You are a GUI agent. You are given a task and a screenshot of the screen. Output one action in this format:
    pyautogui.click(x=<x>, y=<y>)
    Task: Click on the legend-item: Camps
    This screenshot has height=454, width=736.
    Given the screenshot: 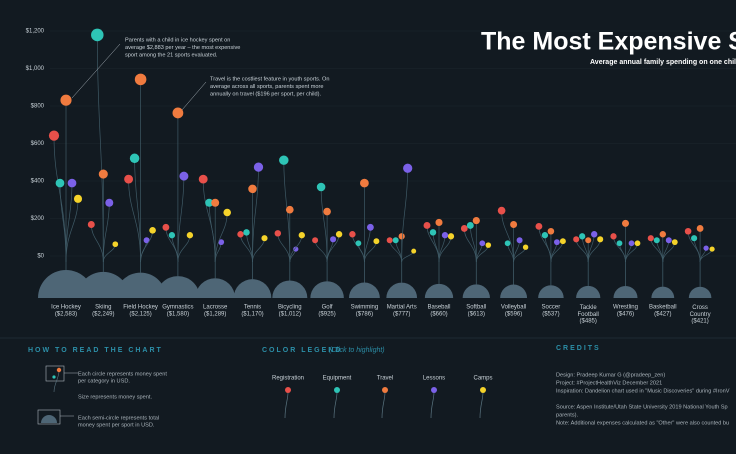 What is the action you would take?
    pyautogui.click(x=483, y=397)
    